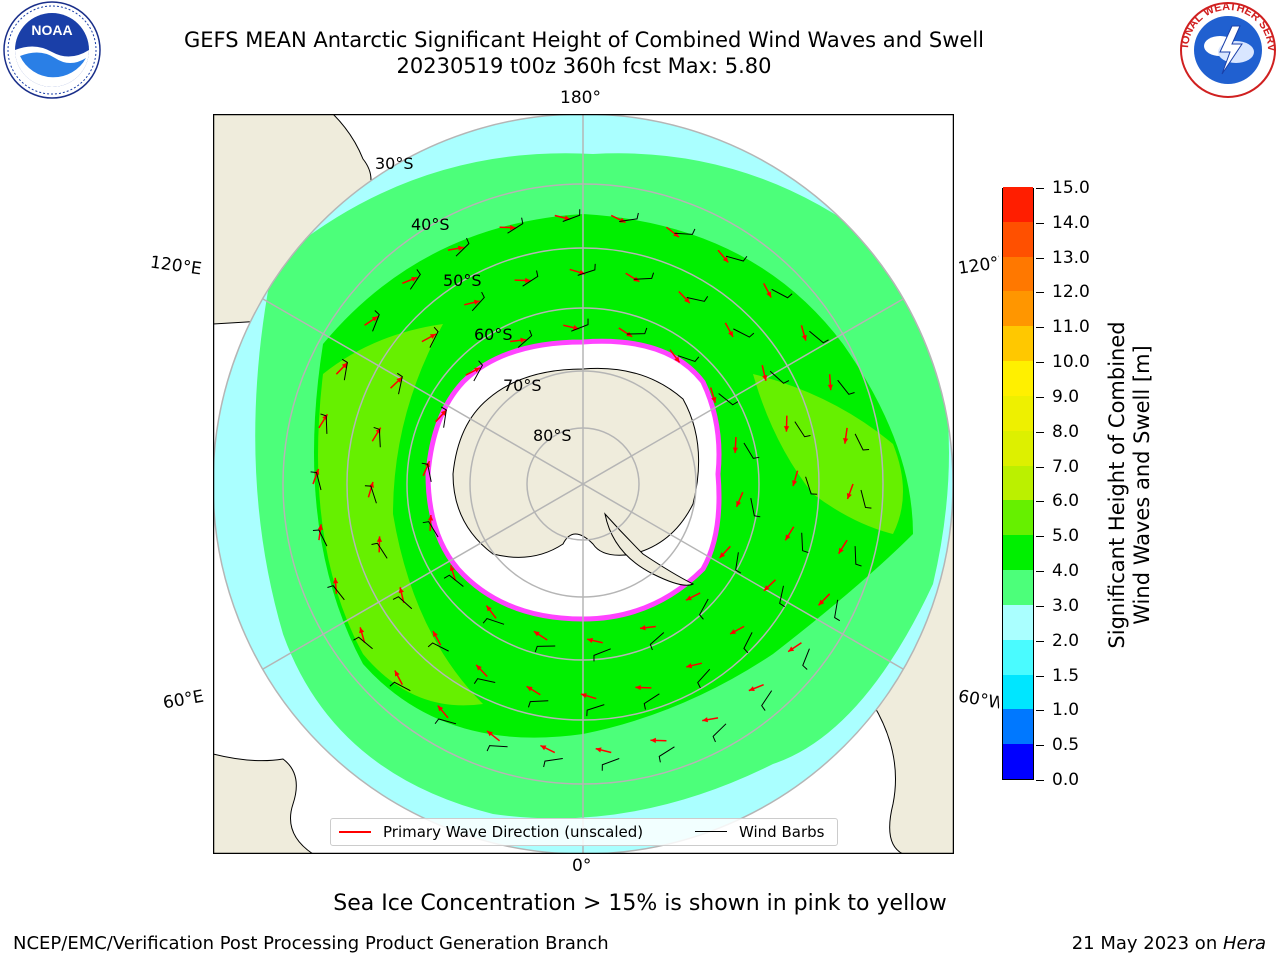 The height and width of the screenshot is (960, 1280). Describe the element at coordinates (1071, 222) in the screenshot. I see `colorbar-tick-label: 14.0` at that location.